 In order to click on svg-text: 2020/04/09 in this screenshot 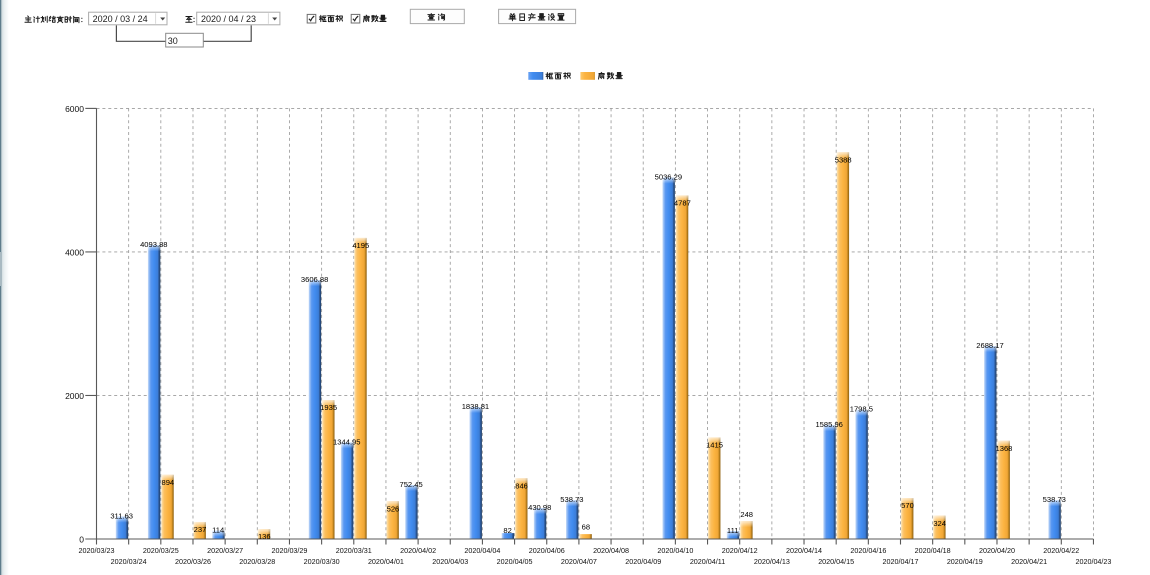, I will do `click(643, 561)`.